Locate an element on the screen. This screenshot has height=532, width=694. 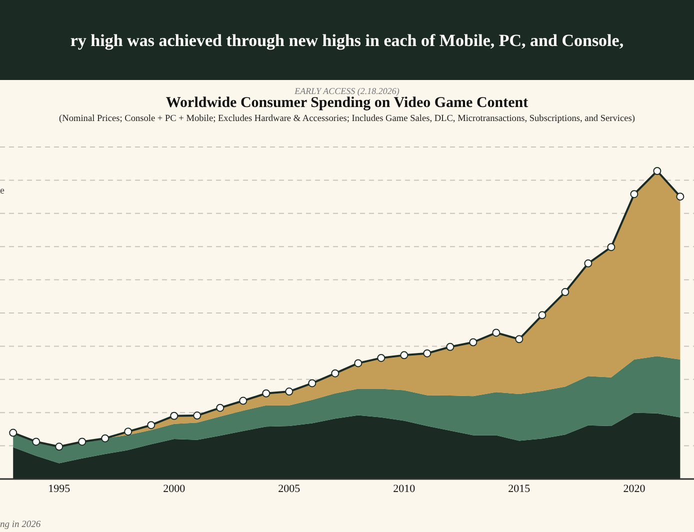
x-tick-label: 2010 is located at coordinates (404, 489).